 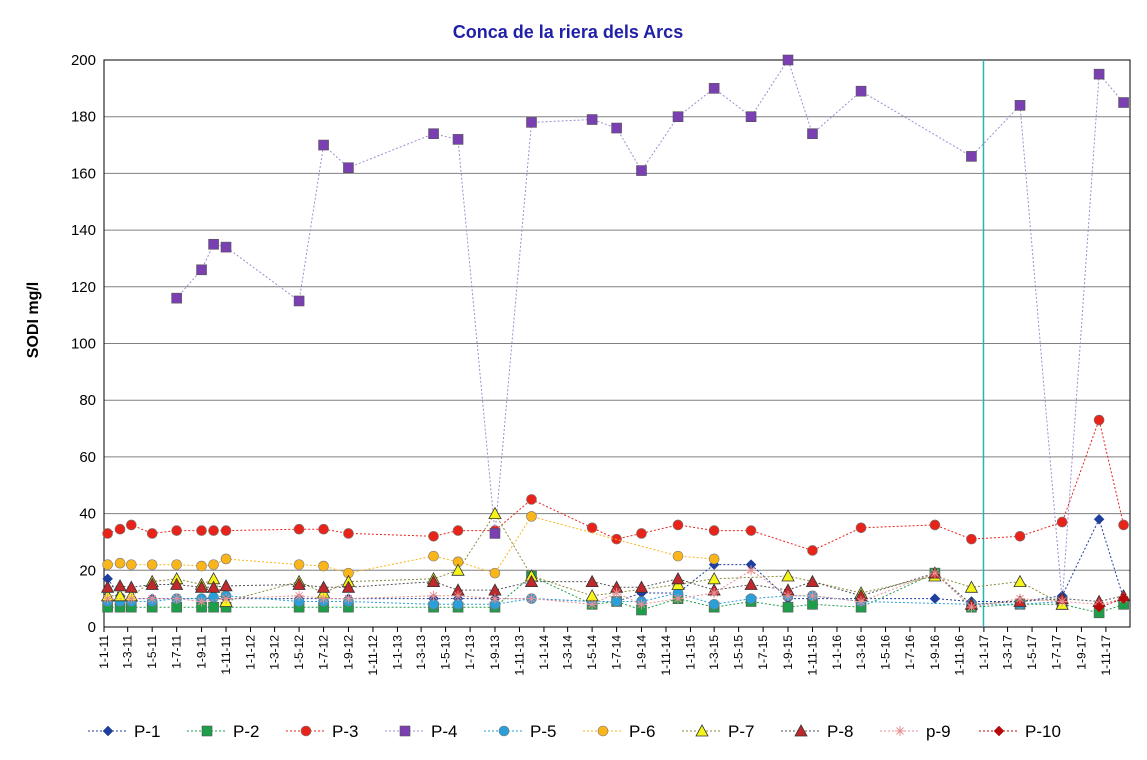 What do you see at coordinates (763, 652) in the screenshot?
I see `x-tick-label: 1-7-15` at bounding box center [763, 652].